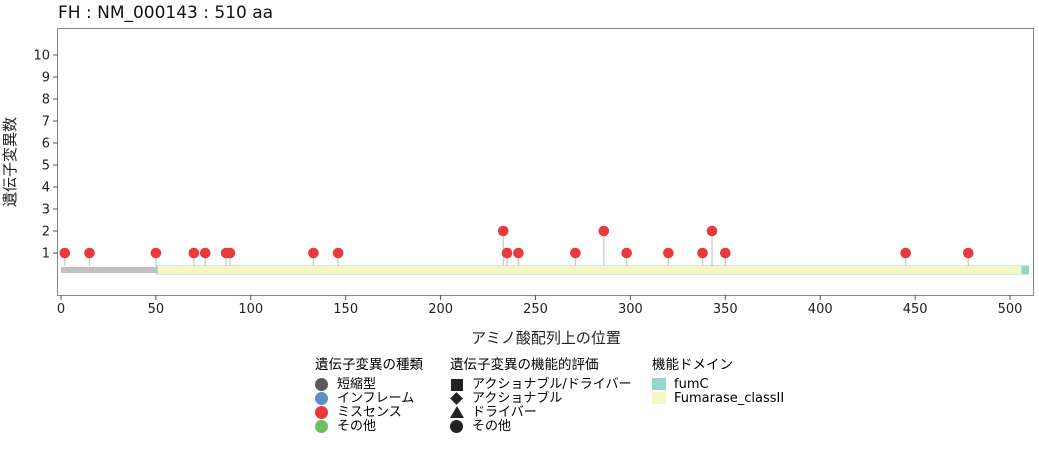 This screenshot has height=450, width=1039. I want to click on y-axis-title: 遺伝子変異数, so click(10, 162).